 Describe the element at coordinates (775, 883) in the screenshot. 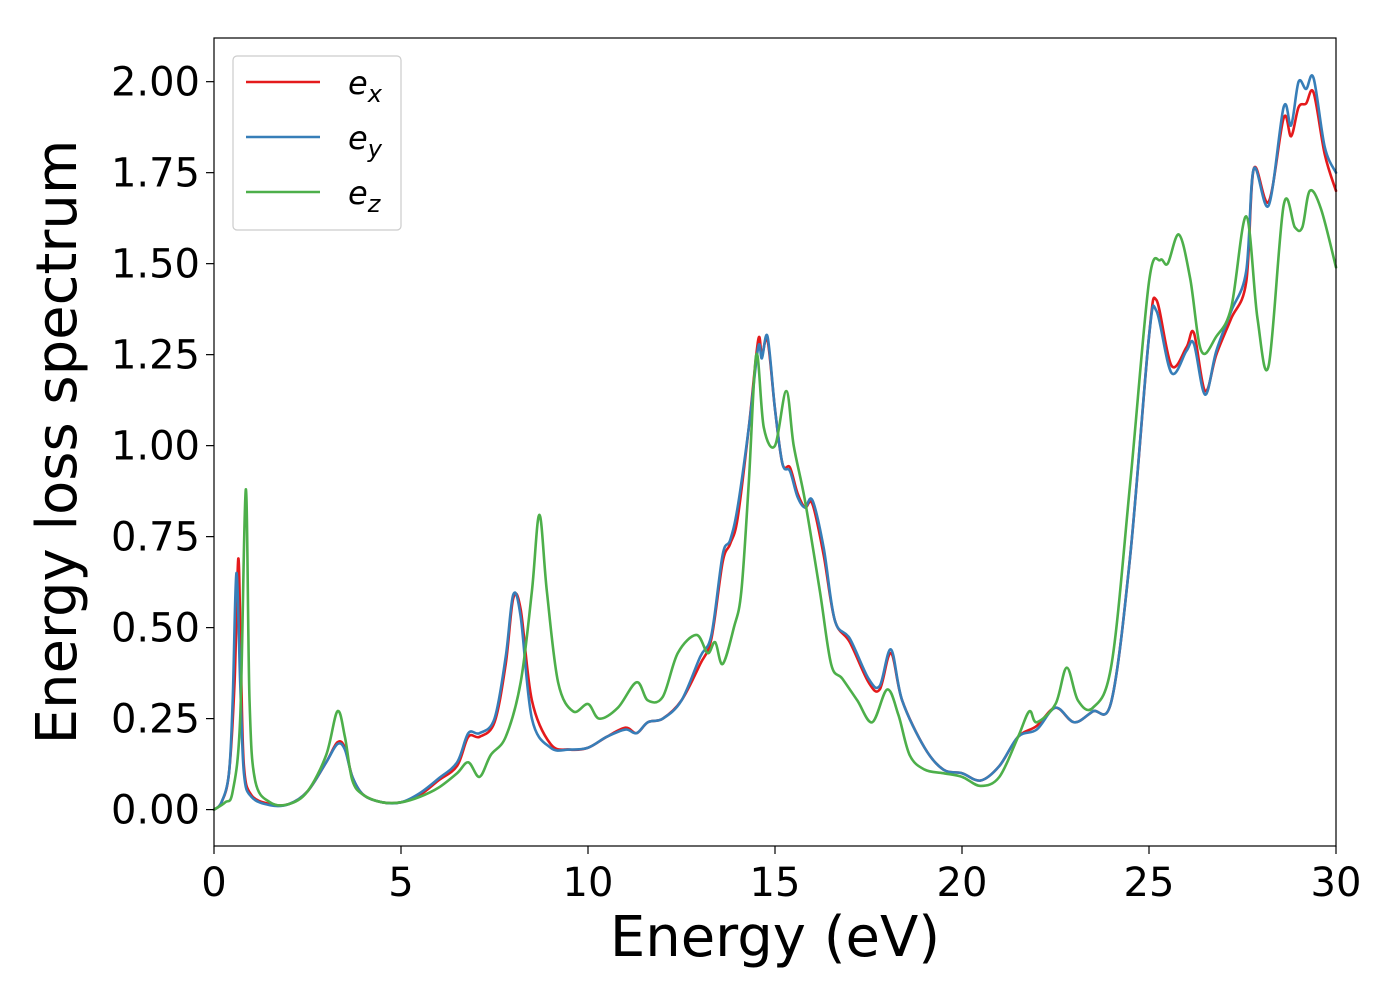

I see `x-tick-label: 15` at that location.